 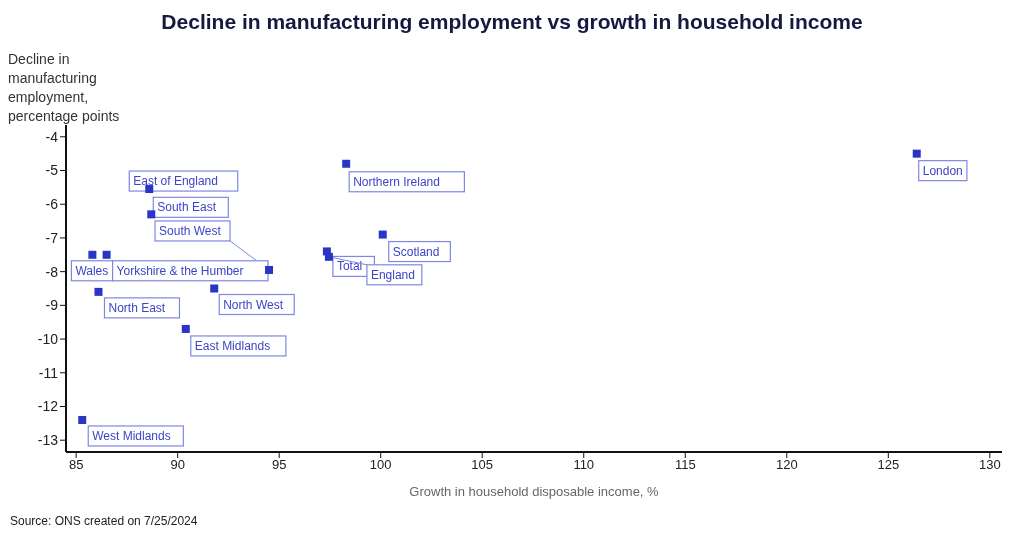 What do you see at coordinates (48, 440) in the screenshot?
I see `y-tick-label: -13` at bounding box center [48, 440].